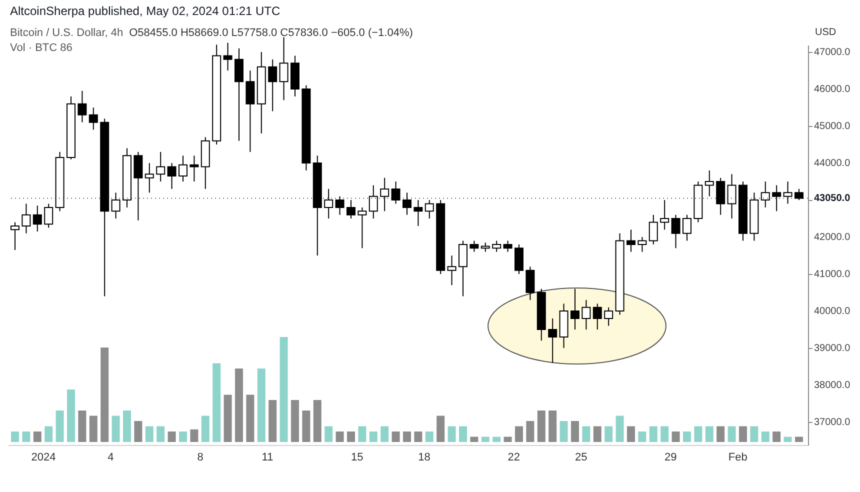 Image resolution: width=860 pixels, height=492 pixels. I want to click on y-tick-label: 40000.0, so click(832, 312).